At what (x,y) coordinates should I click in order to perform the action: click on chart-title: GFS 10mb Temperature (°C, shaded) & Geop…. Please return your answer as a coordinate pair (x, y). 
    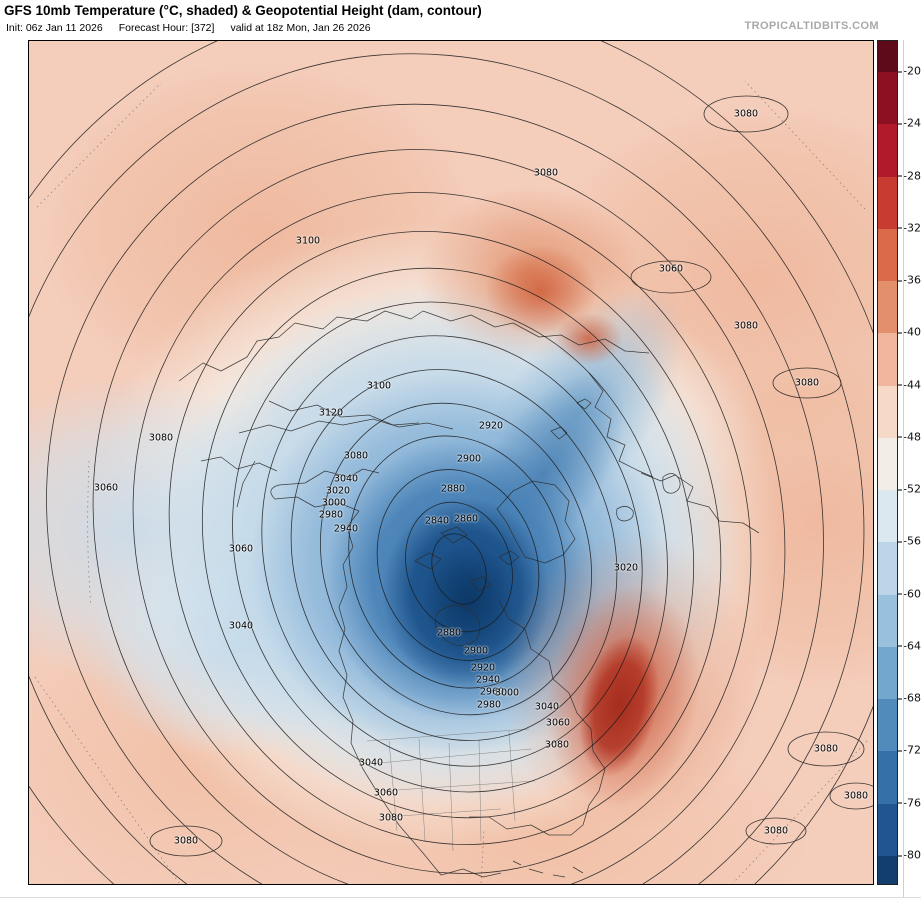
    Looking at the image, I should click on (243, 10).